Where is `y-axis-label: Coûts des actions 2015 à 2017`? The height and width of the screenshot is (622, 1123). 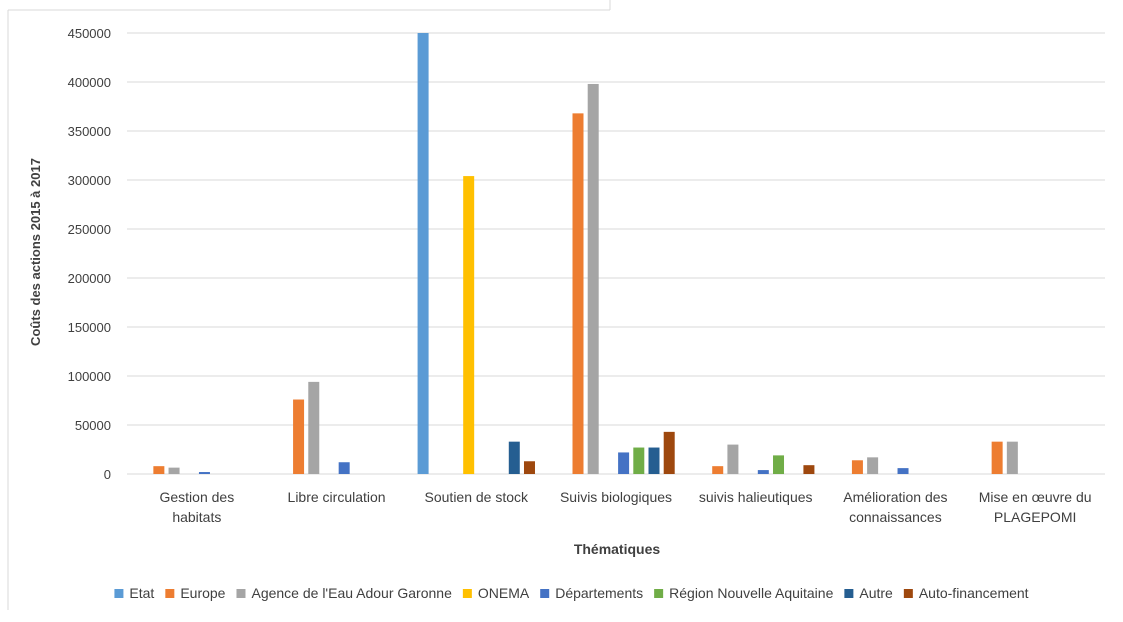 y-axis-label: Coûts des actions 2015 à 2017 is located at coordinates (35, 252).